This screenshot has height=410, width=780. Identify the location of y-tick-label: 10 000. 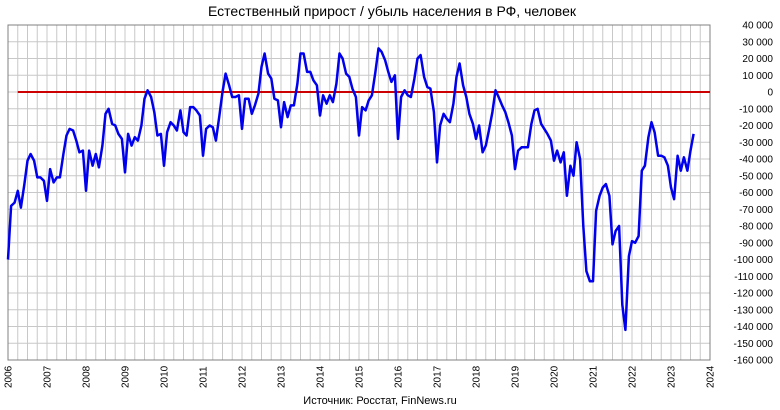
(757, 76).